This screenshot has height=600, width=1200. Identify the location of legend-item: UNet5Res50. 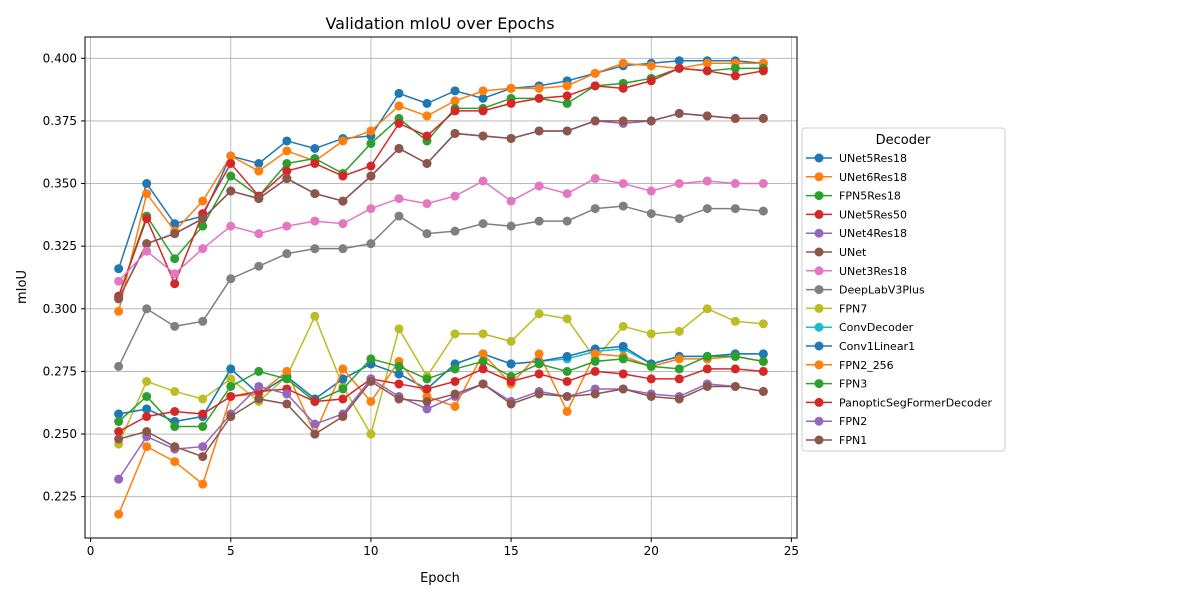
(856, 214).